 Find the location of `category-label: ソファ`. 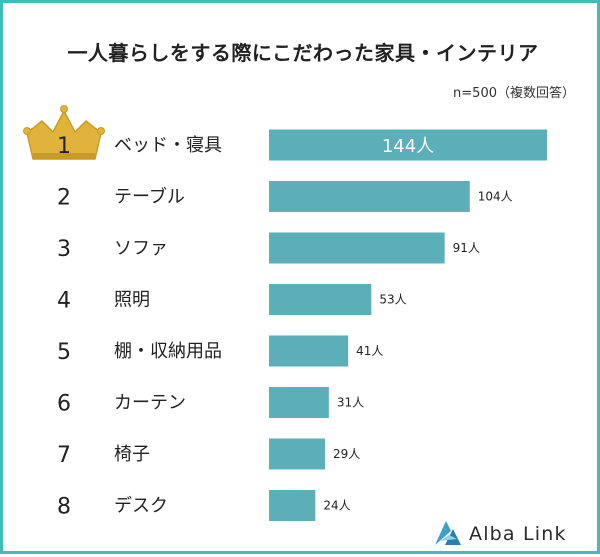

category-label: ソファ is located at coordinates (141, 248).